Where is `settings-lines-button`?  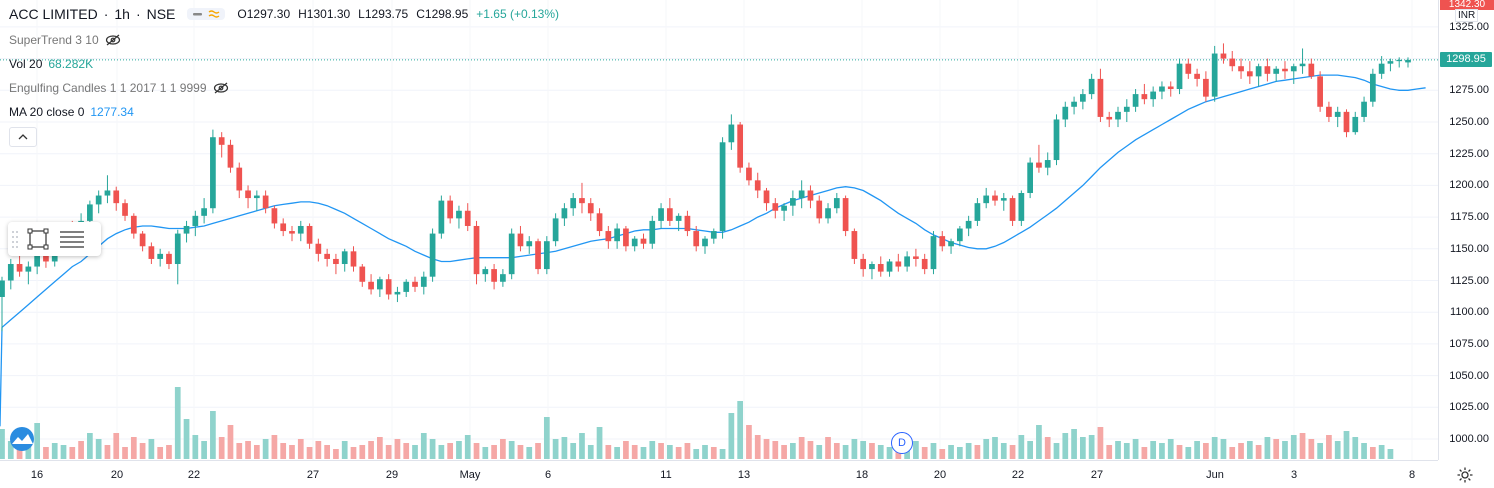 settings-lines-button is located at coordinates (72, 239).